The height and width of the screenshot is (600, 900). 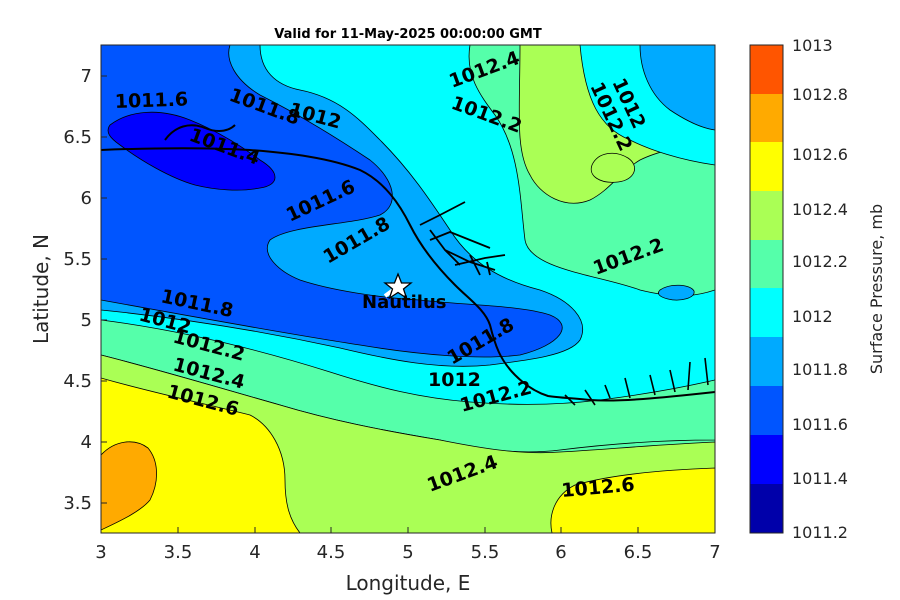 I want to click on star-icon, so click(x=398, y=286).